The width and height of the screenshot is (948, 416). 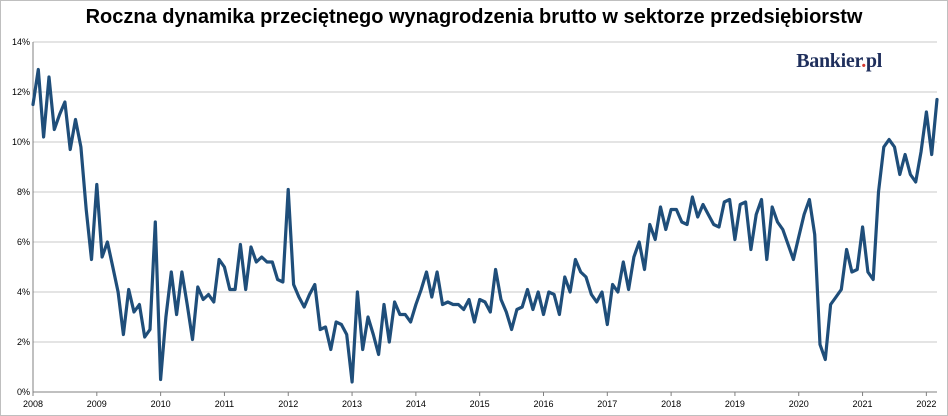 I want to click on x-tick-label: 2015, so click(x=480, y=404).